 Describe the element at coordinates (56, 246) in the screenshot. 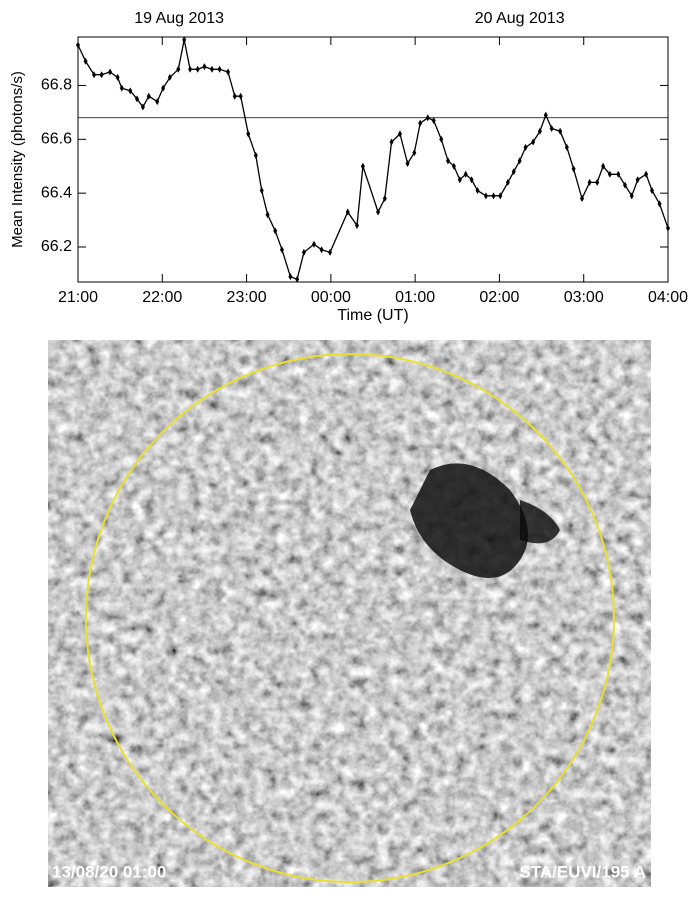

I see `y-tick-label: 66.2` at that location.